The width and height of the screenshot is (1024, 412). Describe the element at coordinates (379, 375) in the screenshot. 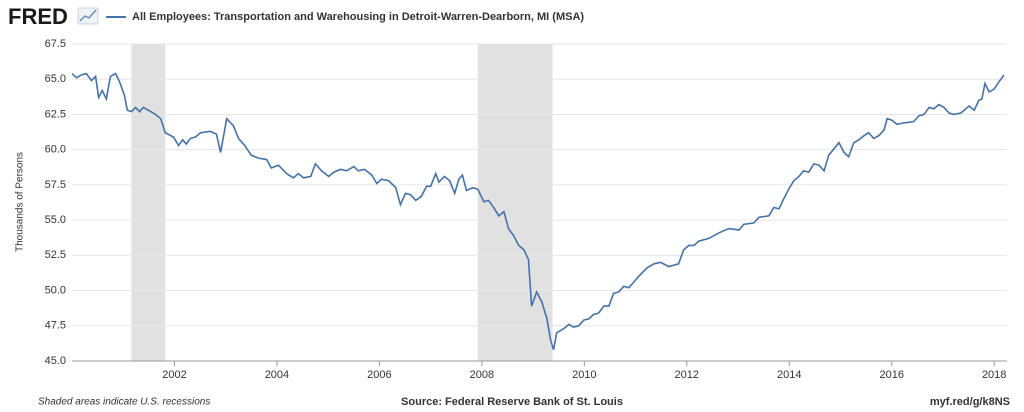

I see `x-tick-label: 2006` at that location.